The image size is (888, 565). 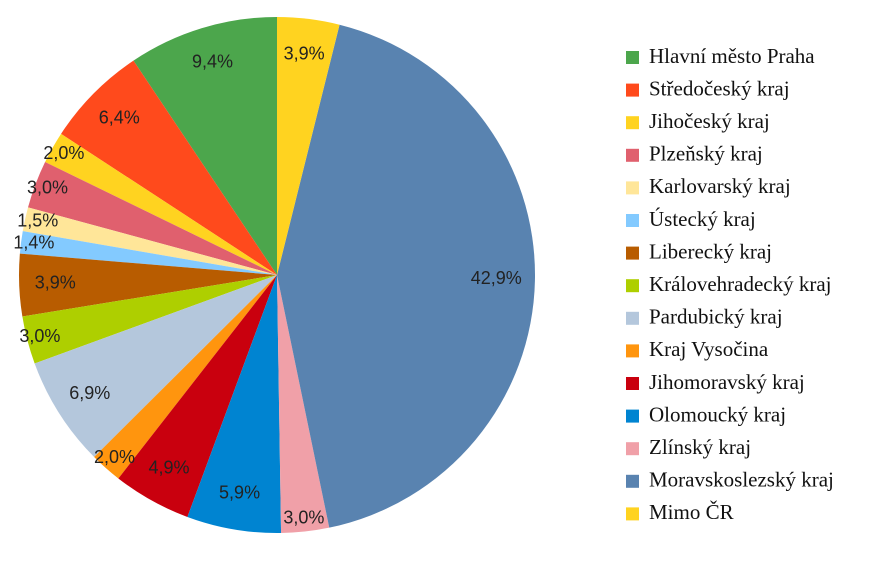 I want to click on legend-label: Mimo ČR, so click(x=691, y=512).